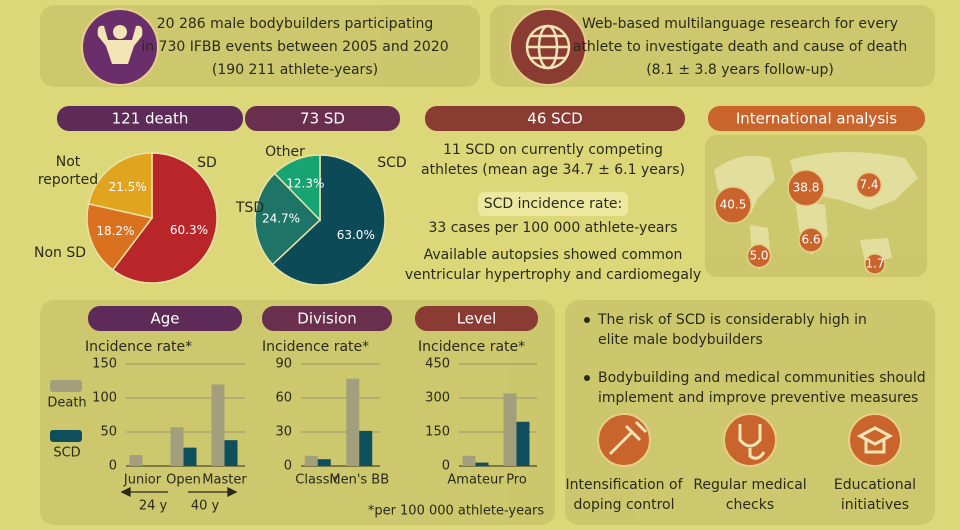 Image resolution: width=960 pixels, height=530 pixels. What do you see at coordinates (749, 485) in the screenshot?
I see `action-text: Regular medical` at bounding box center [749, 485].